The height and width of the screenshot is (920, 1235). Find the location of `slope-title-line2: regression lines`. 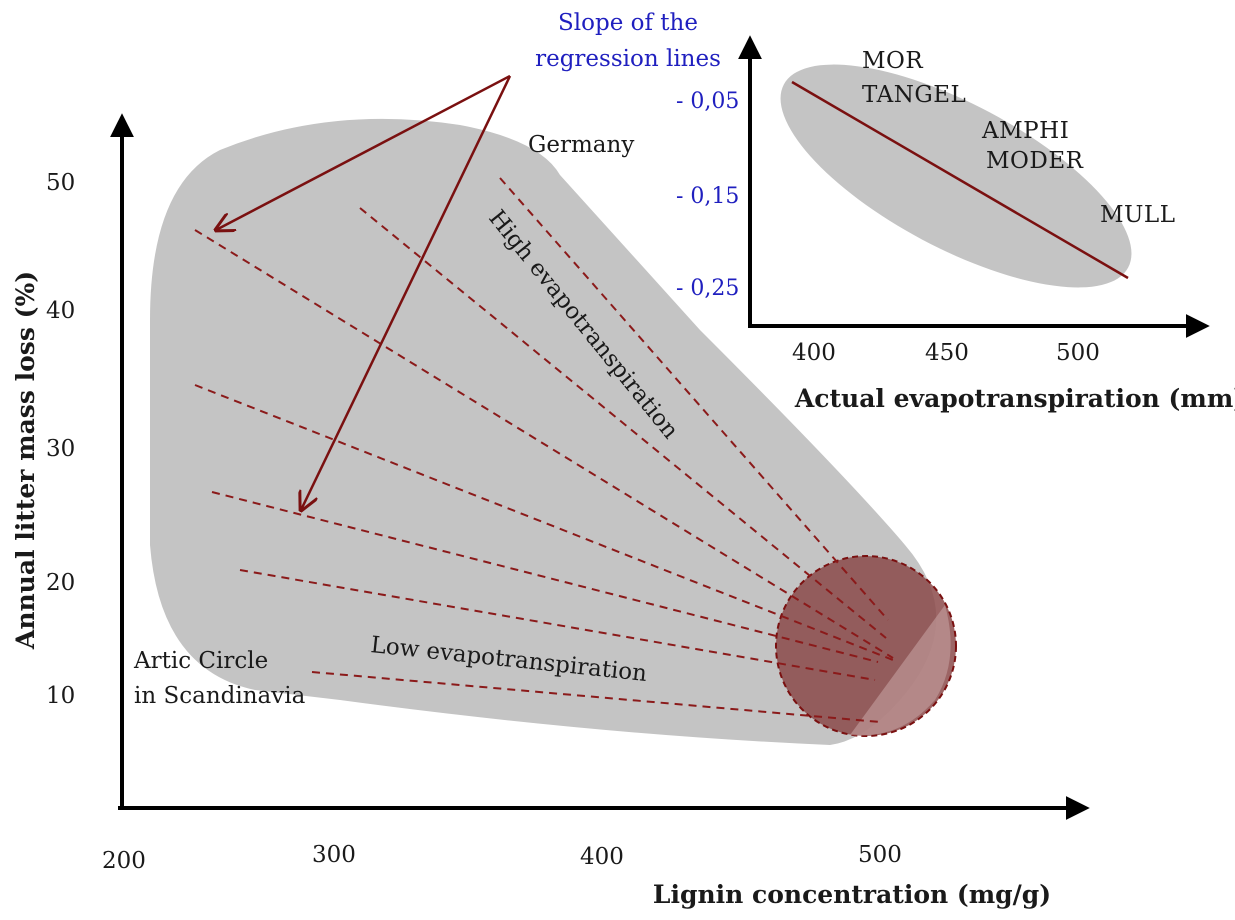

slope-title-line2: regression lines is located at coordinates (628, 59).